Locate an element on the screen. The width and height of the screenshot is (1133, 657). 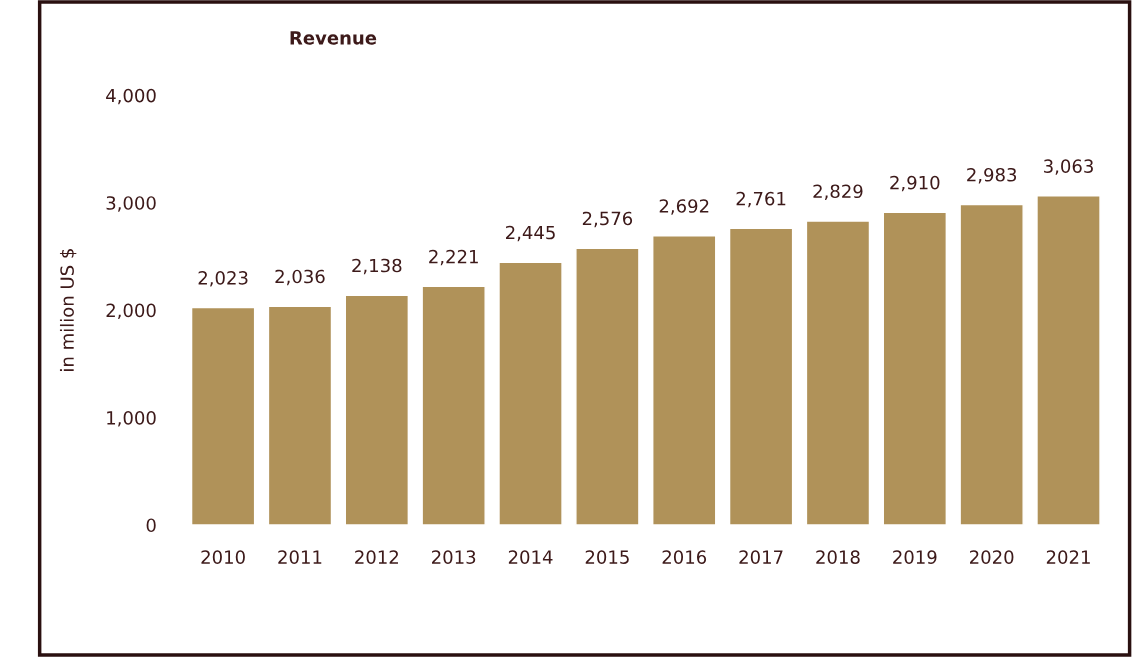
data-label: 2,910 is located at coordinates (915, 183).